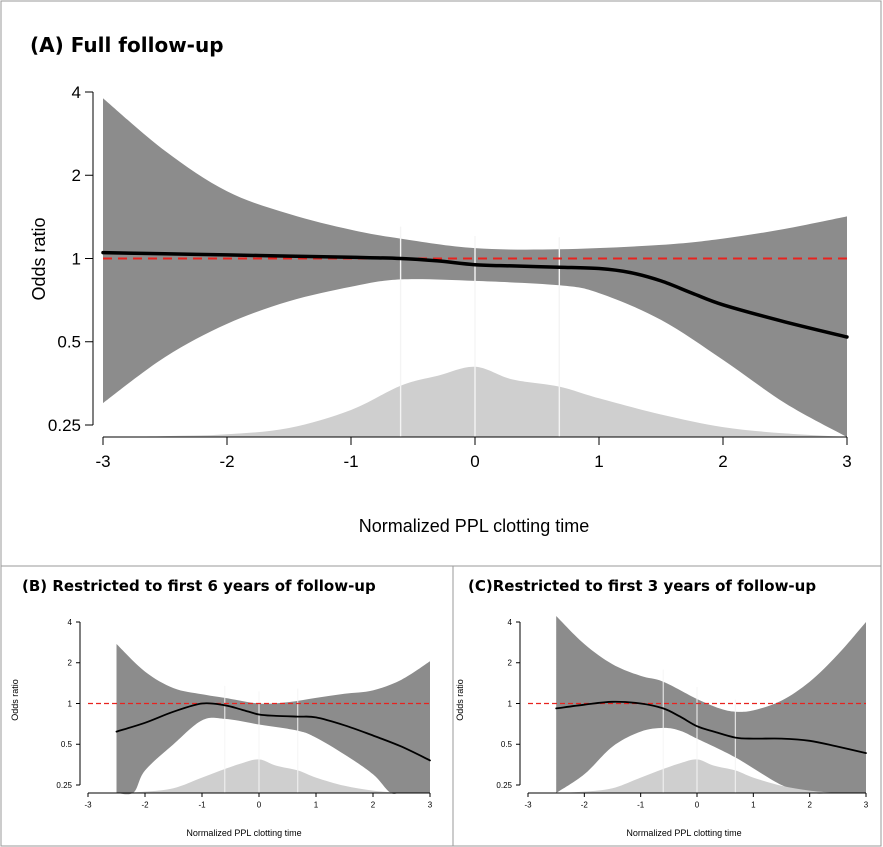 This screenshot has width=883, height=847. What do you see at coordinates (460, 700) in the screenshot?
I see `panel-c-y-axis-label: Odds ratio` at bounding box center [460, 700].